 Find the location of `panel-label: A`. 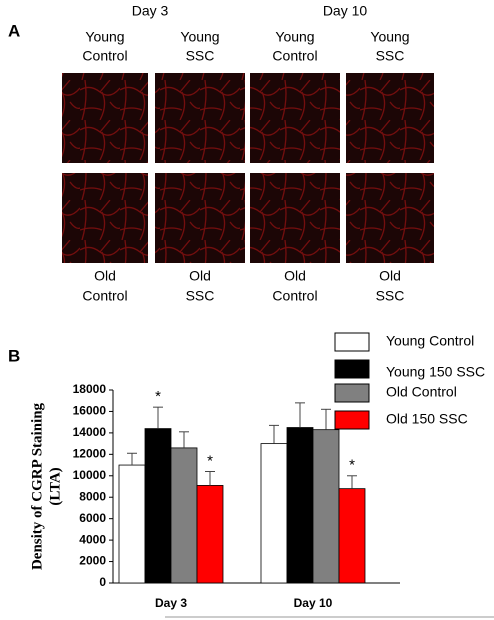

panel-label: A is located at coordinates (14, 30).